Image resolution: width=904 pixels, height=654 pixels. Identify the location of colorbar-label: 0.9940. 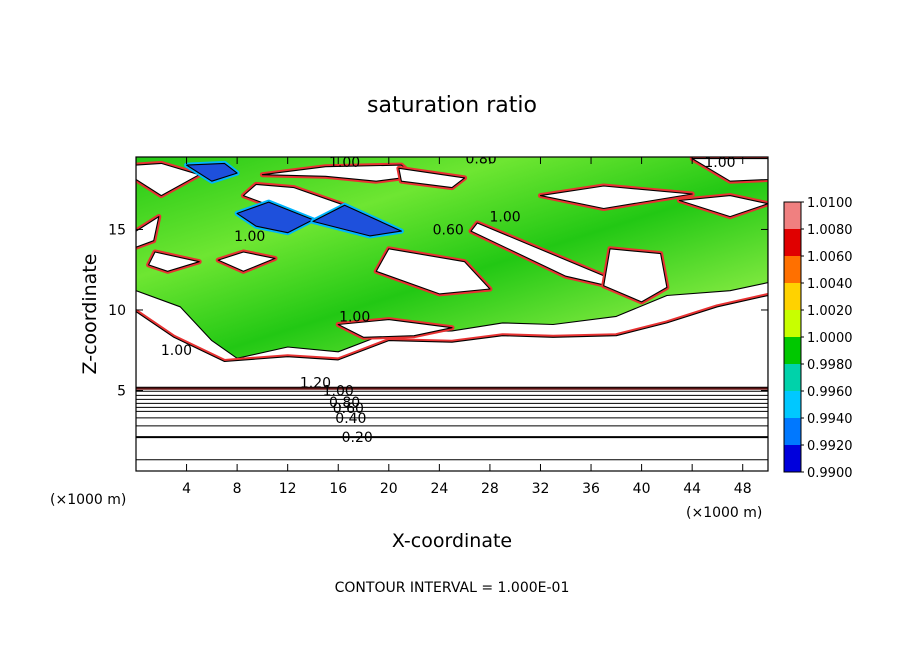
(830, 419).